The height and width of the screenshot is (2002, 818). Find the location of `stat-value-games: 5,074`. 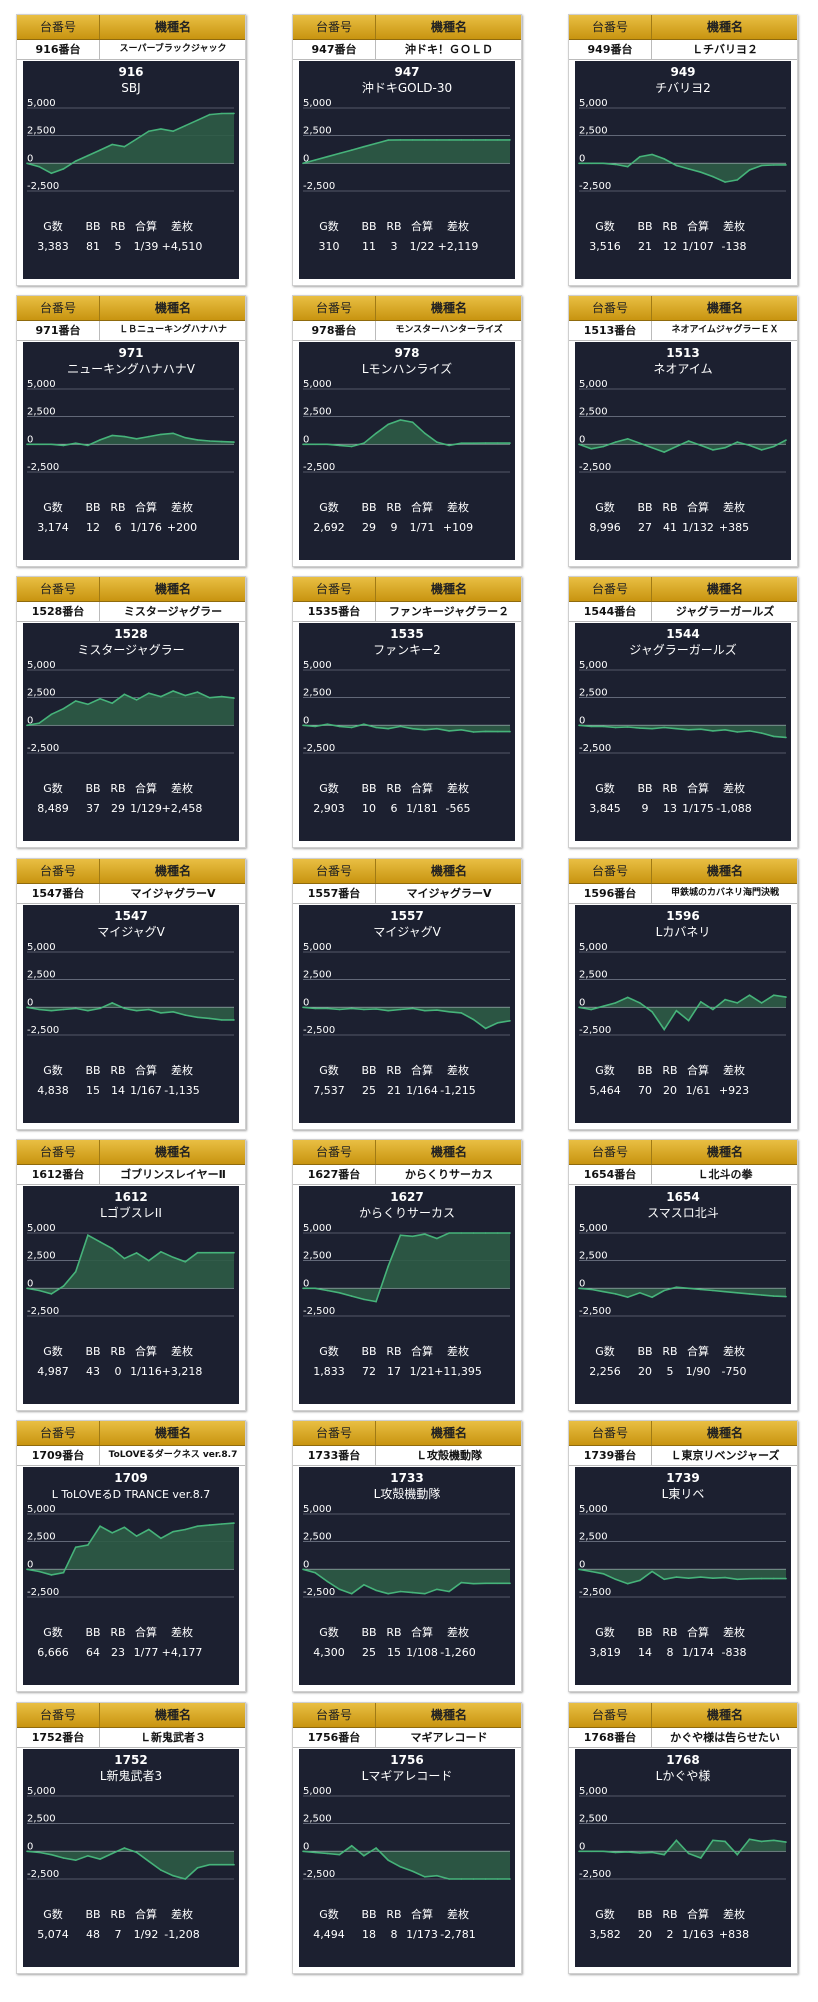

stat-value-games: 5,074 is located at coordinates (53, 1934).